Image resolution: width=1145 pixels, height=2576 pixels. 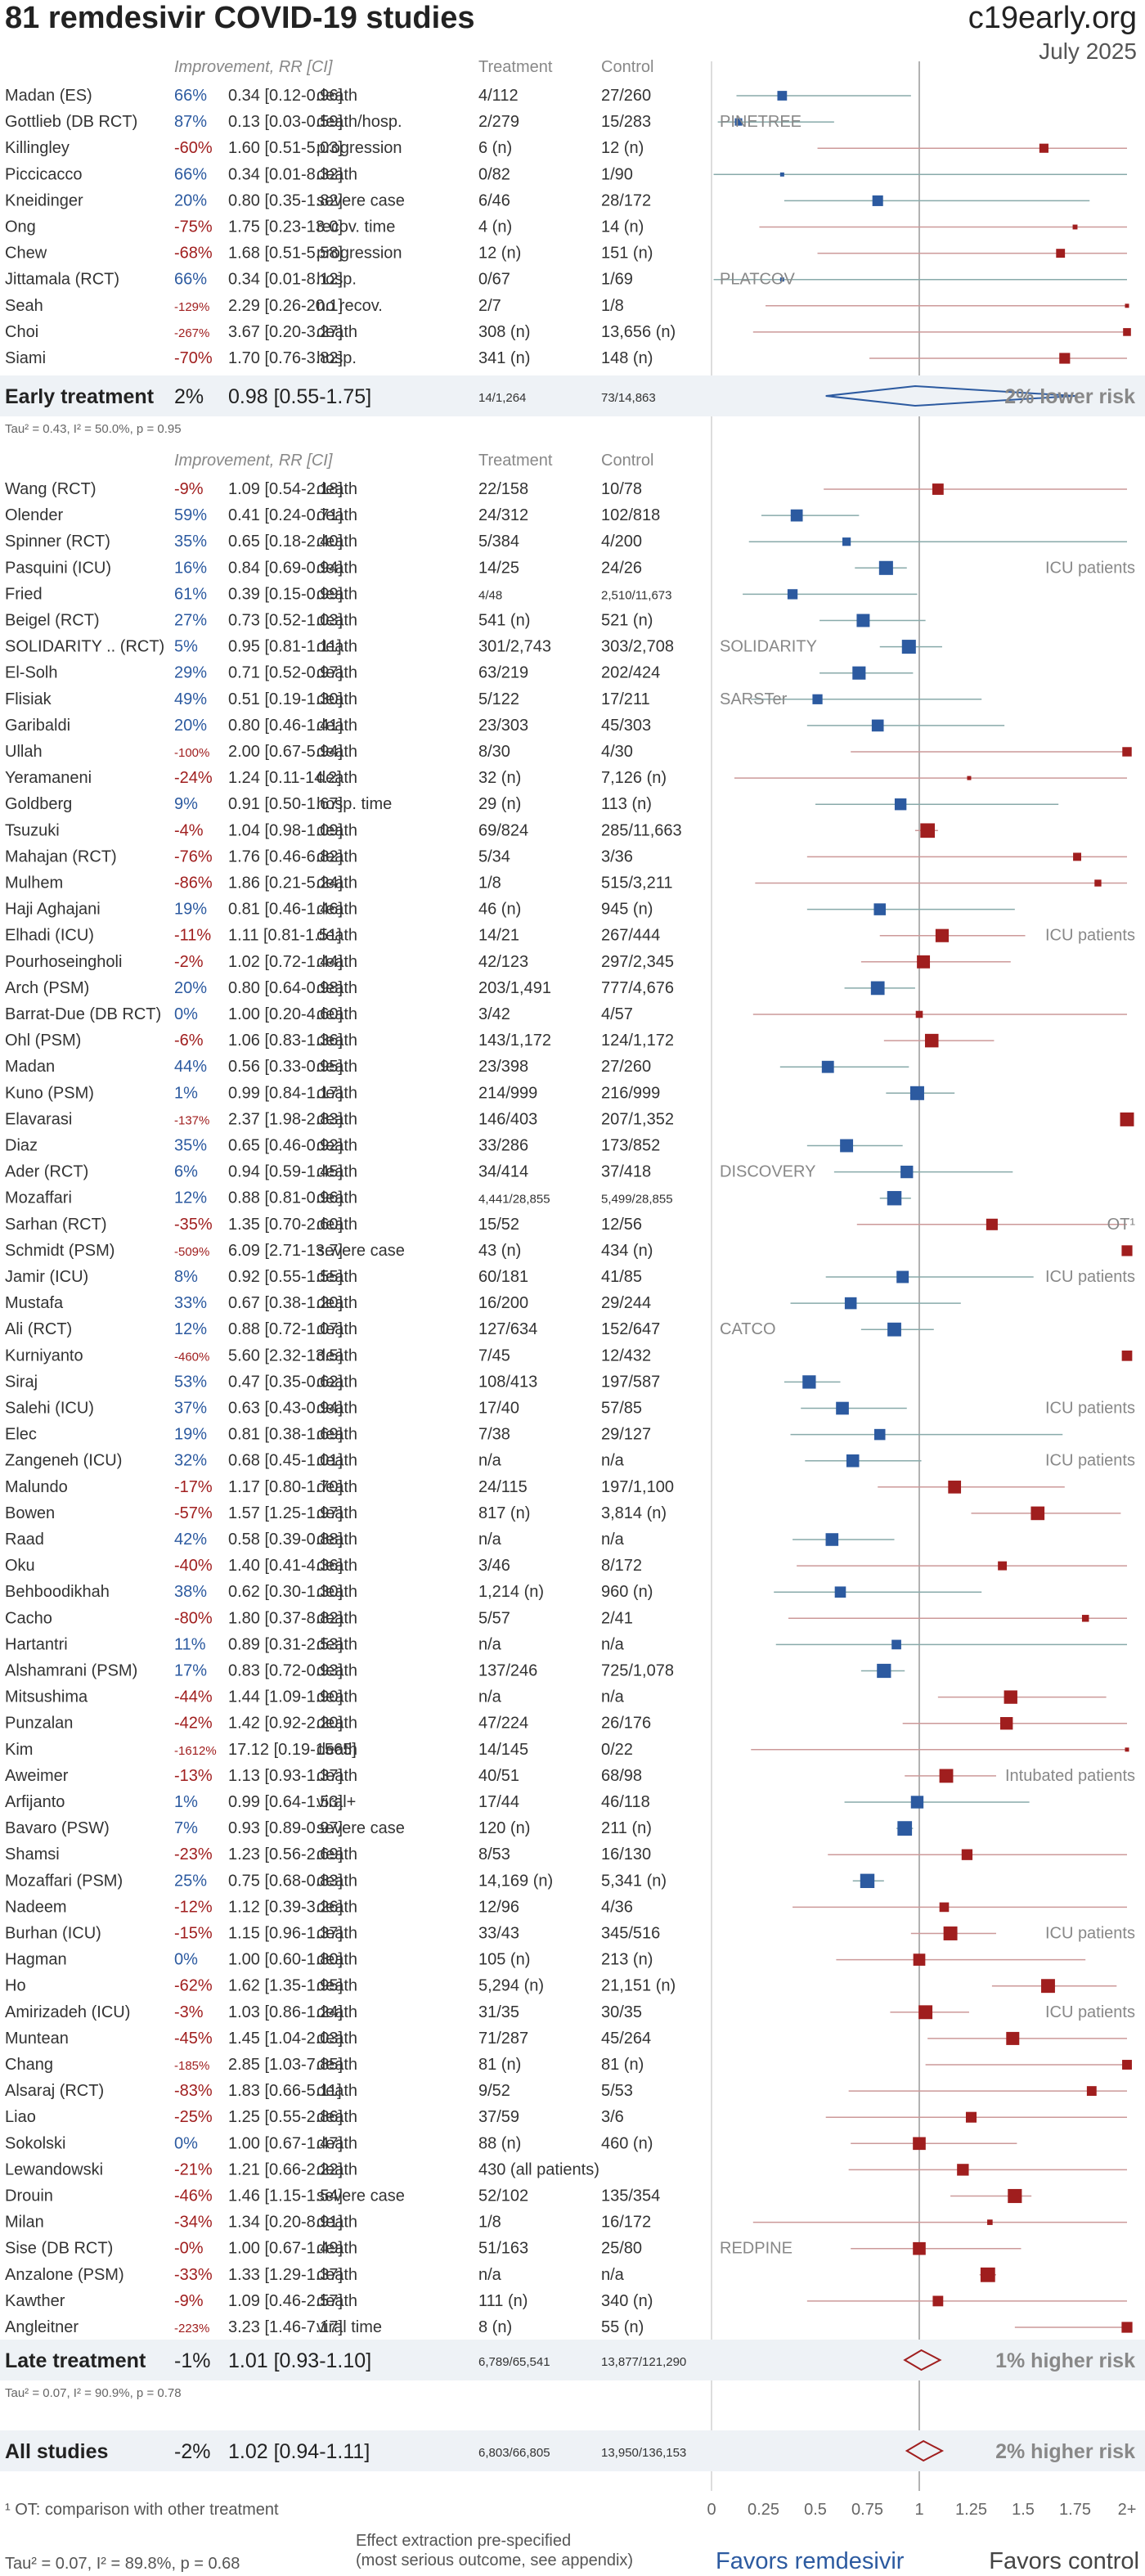 What do you see at coordinates (627, 1960) in the screenshot?
I see `study-control-count: 213 (n)` at bounding box center [627, 1960].